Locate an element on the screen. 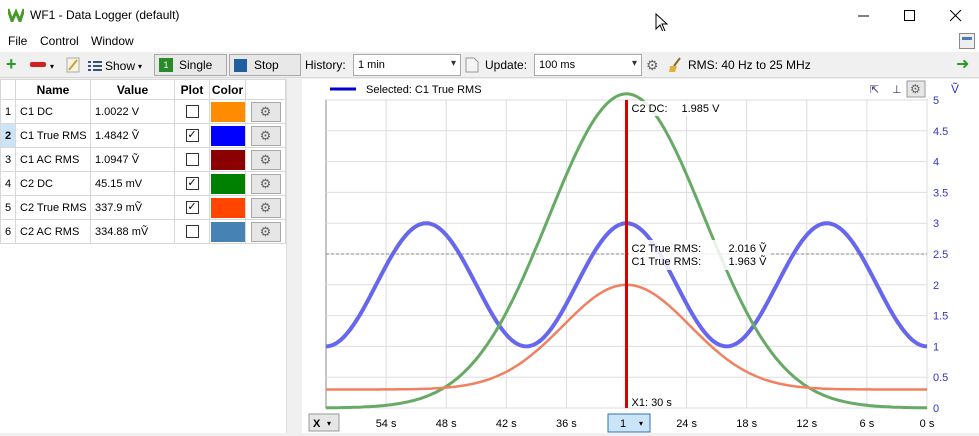 The width and height of the screenshot is (979, 436). channel-name: C1 DC is located at coordinates (53, 111).